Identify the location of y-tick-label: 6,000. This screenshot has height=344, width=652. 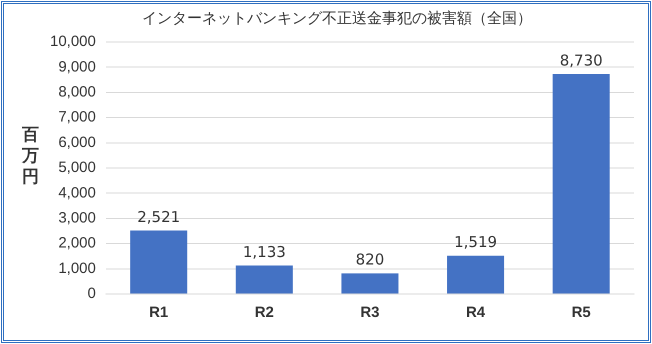
(77, 142).